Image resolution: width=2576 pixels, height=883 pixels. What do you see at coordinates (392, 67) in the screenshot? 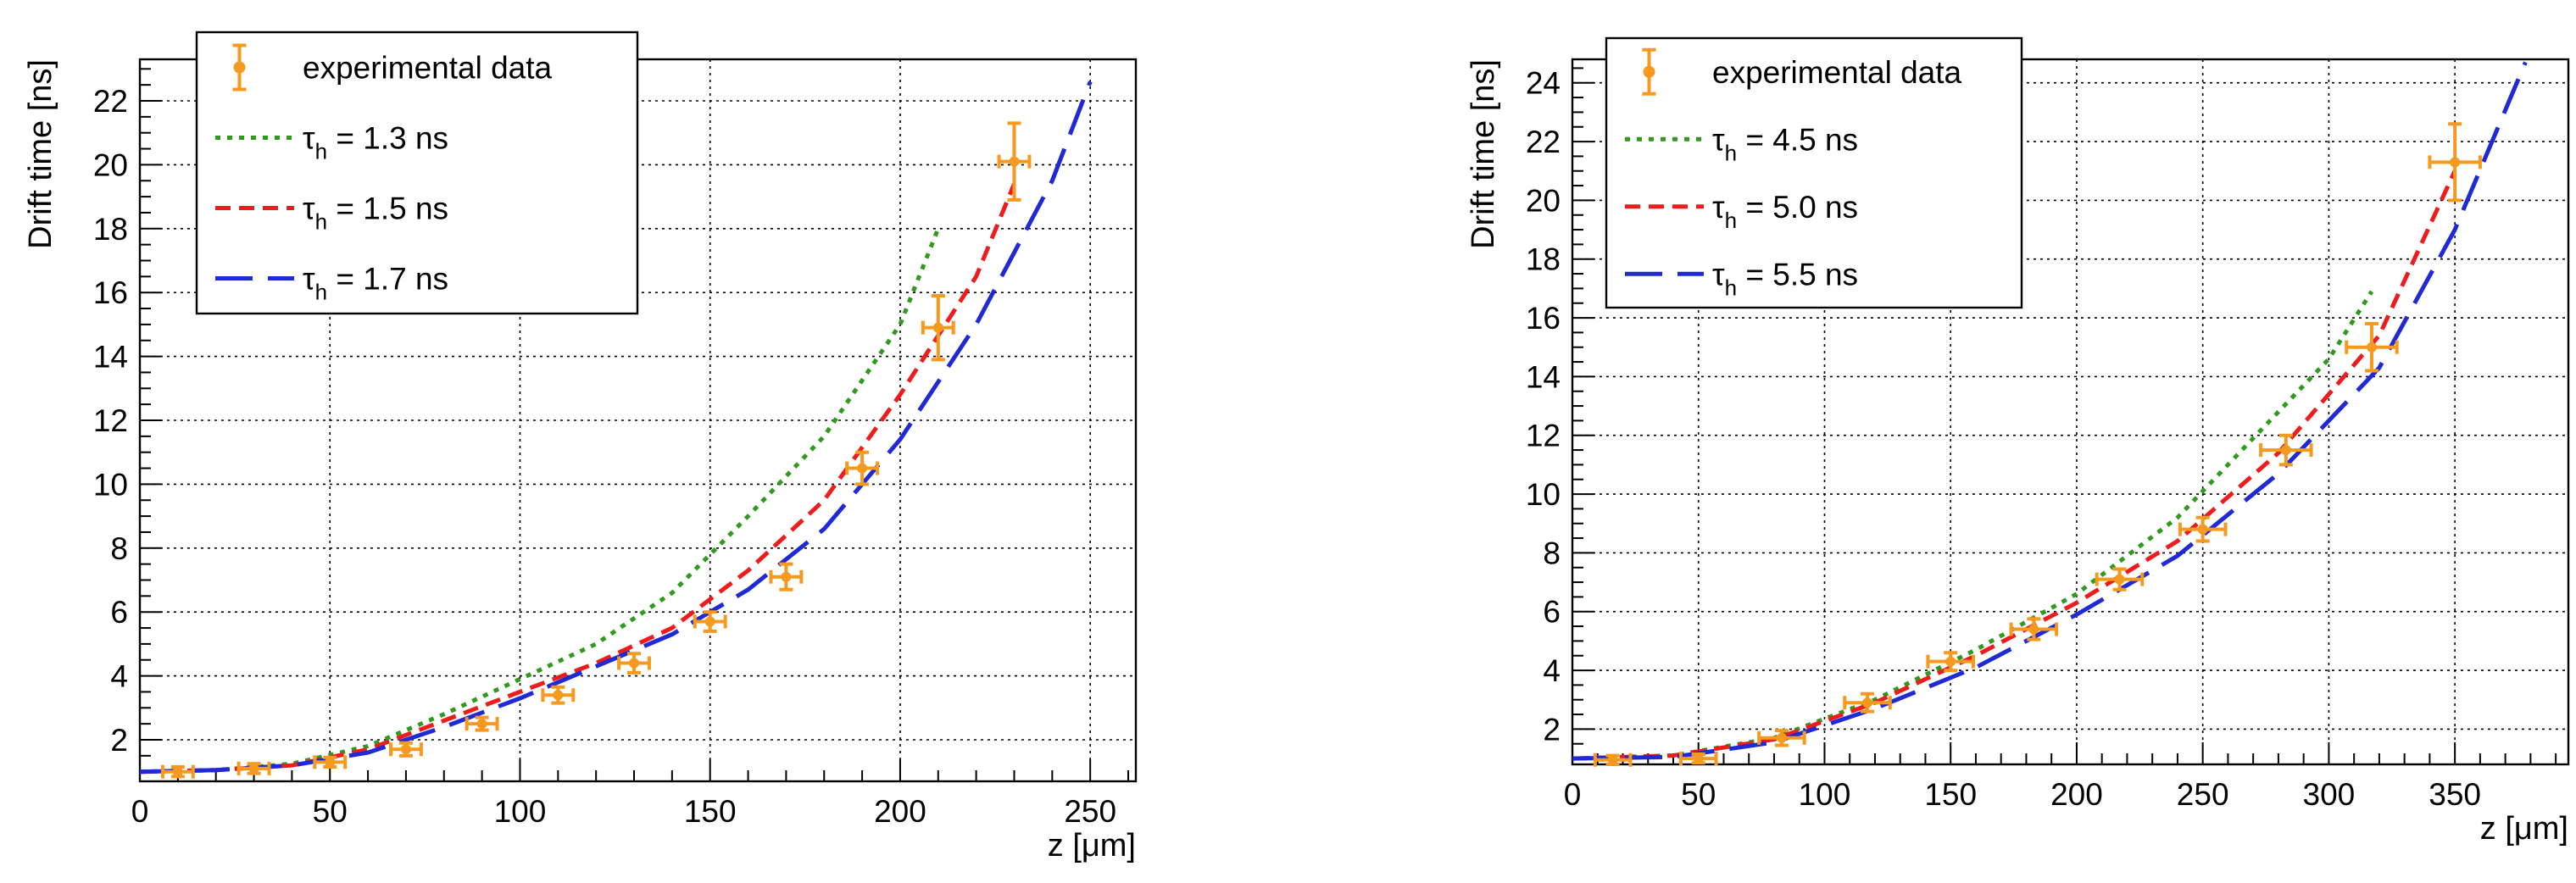
I see `legend-entry: experimental data` at bounding box center [392, 67].